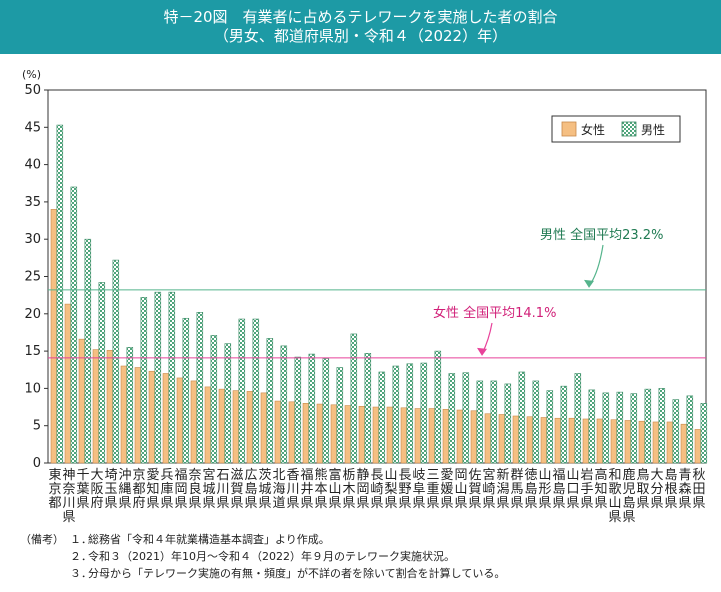  What do you see at coordinates (110, 489) in the screenshot?
I see `category-label-char: 玉` at bounding box center [110, 489].